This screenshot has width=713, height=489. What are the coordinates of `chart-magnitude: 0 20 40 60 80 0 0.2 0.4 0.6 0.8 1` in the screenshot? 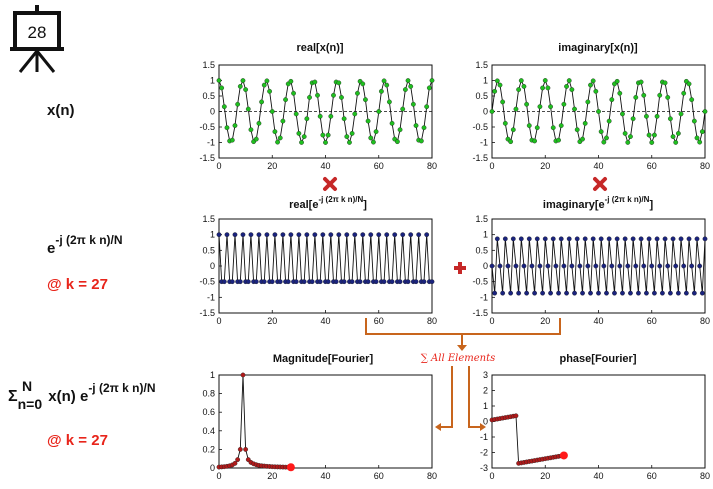 It's located at (319, 425).